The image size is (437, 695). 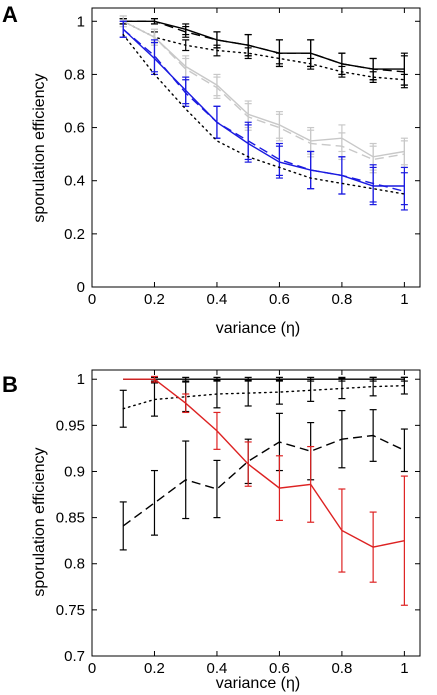 What do you see at coordinates (10, 384) in the screenshot?
I see `panel-b-letter: B` at bounding box center [10, 384].